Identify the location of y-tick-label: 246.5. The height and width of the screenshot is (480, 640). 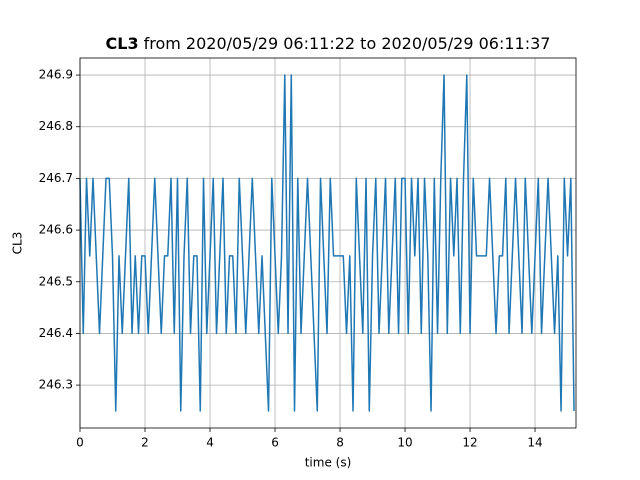
(56, 281).